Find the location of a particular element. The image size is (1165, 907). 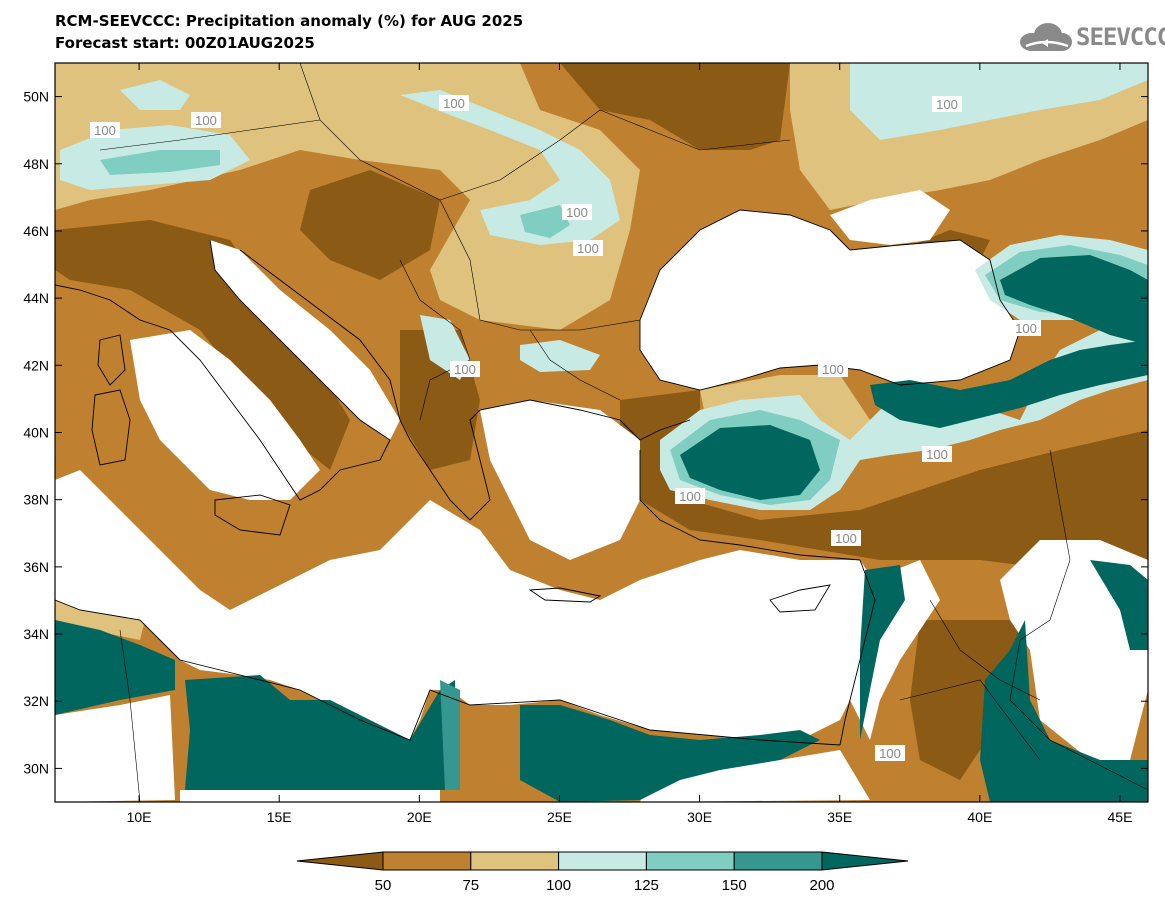

colorbar-label: 75 is located at coordinates (470, 885).